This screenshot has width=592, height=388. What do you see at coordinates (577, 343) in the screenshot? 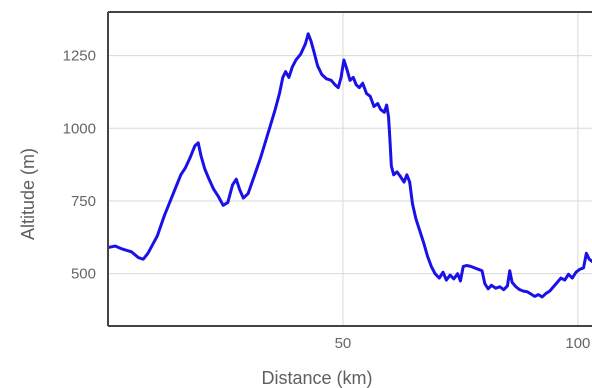
I see `x-tick-label: 100` at bounding box center [577, 343].